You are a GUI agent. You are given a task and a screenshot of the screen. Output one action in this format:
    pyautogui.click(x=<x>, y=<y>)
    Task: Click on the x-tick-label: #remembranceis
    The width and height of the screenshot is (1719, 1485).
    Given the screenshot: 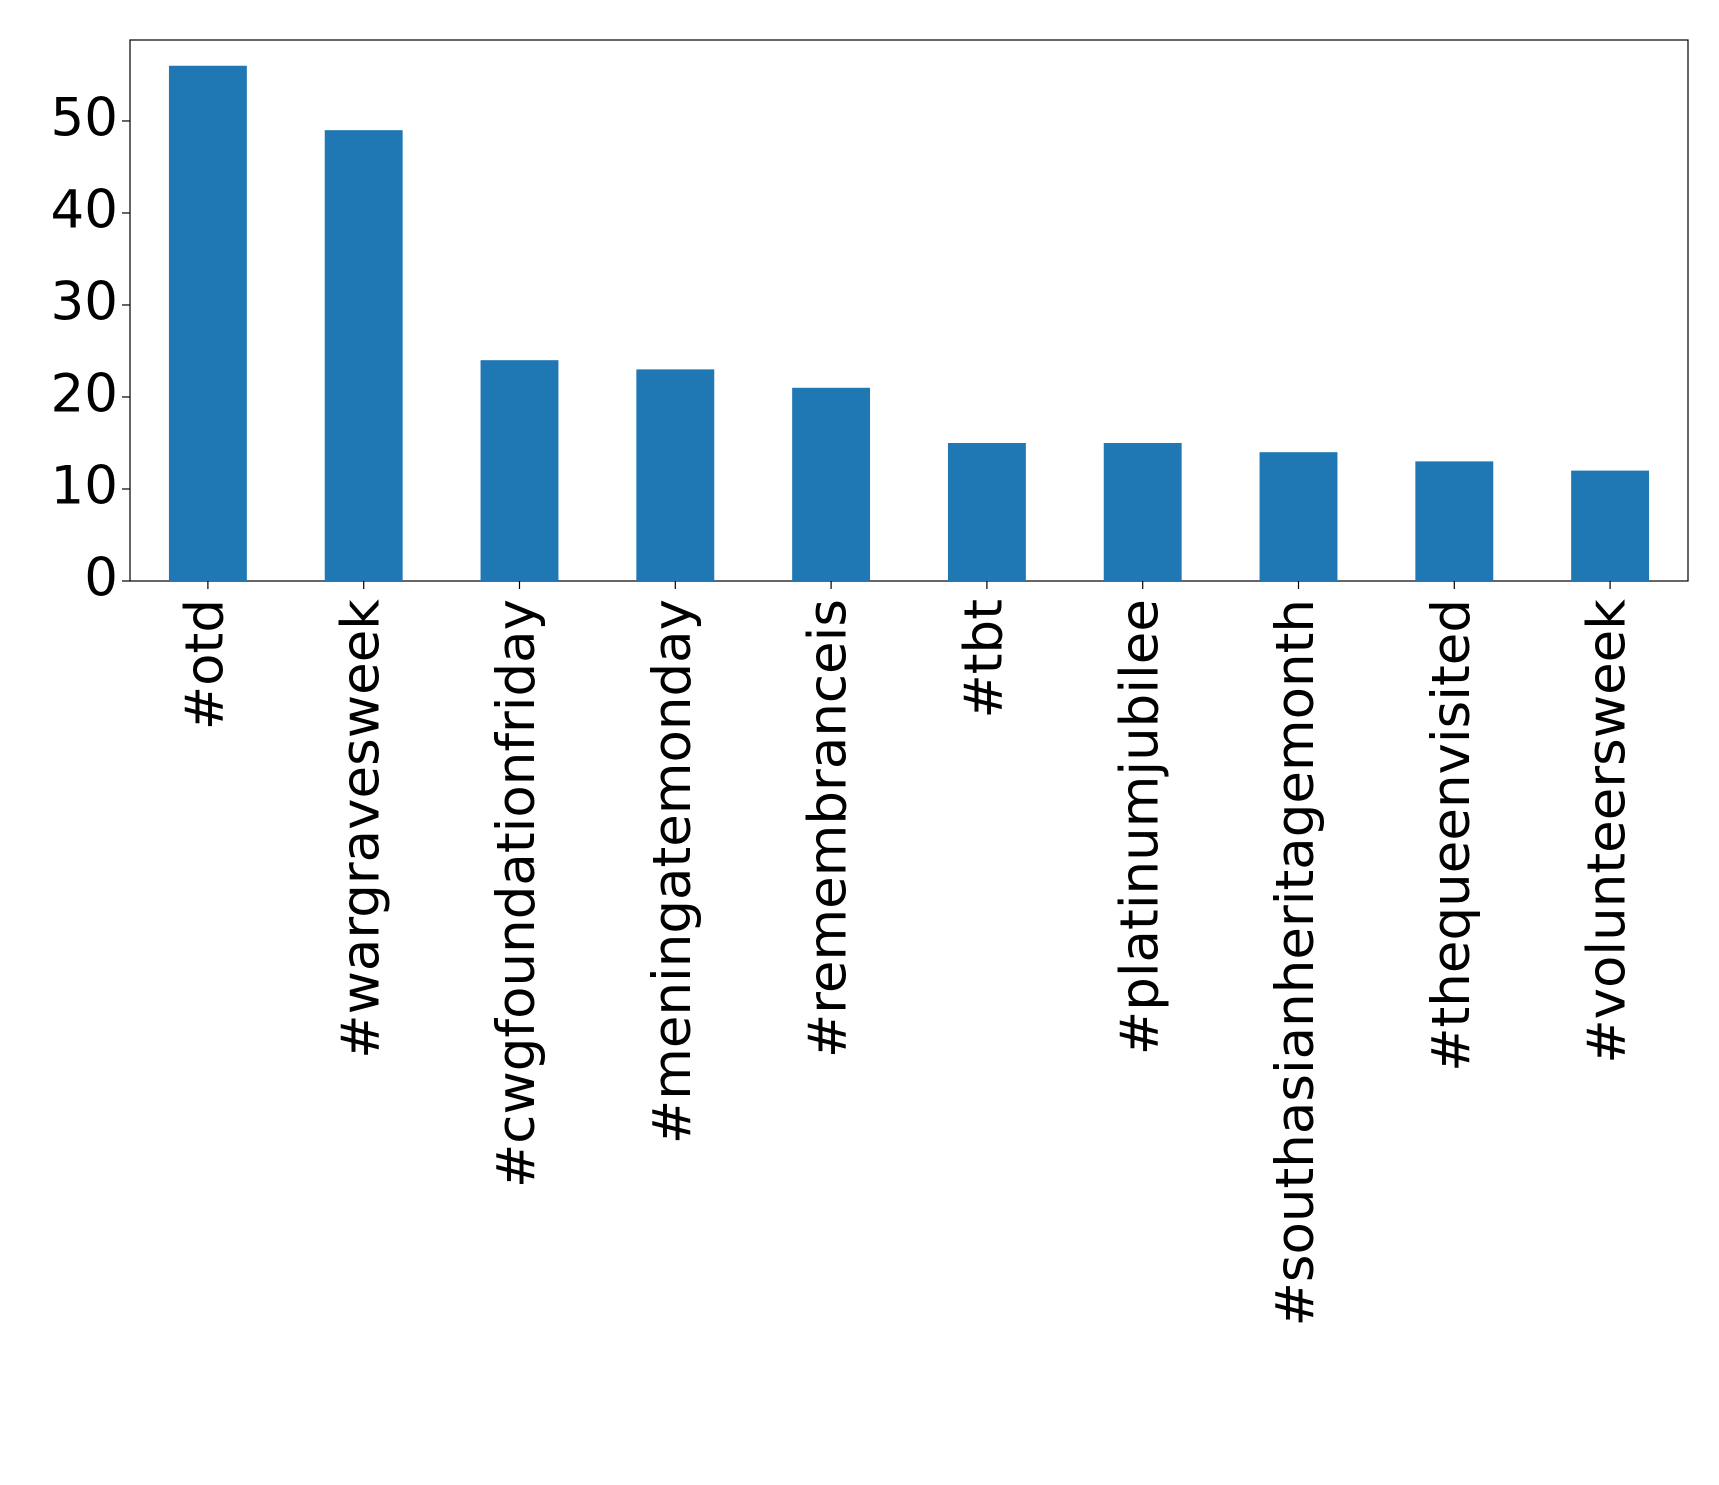 What is the action you would take?
    pyautogui.click(x=828, y=828)
    